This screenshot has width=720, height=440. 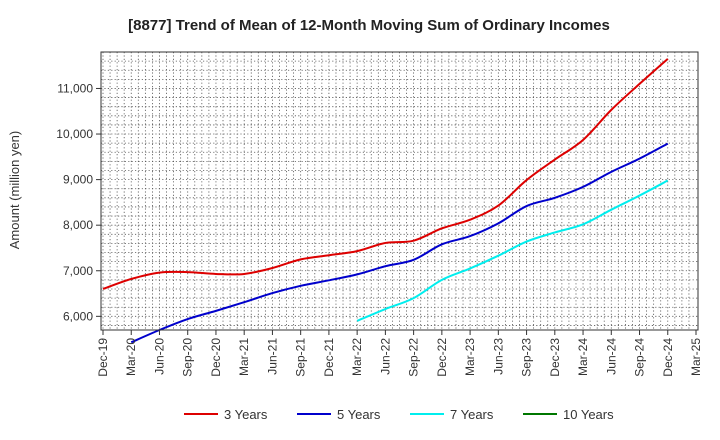 What do you see at coordinates (470, 357) in the screenshot?
I see `x-tick-label: Mar-23` at bounding box center [470, 357].